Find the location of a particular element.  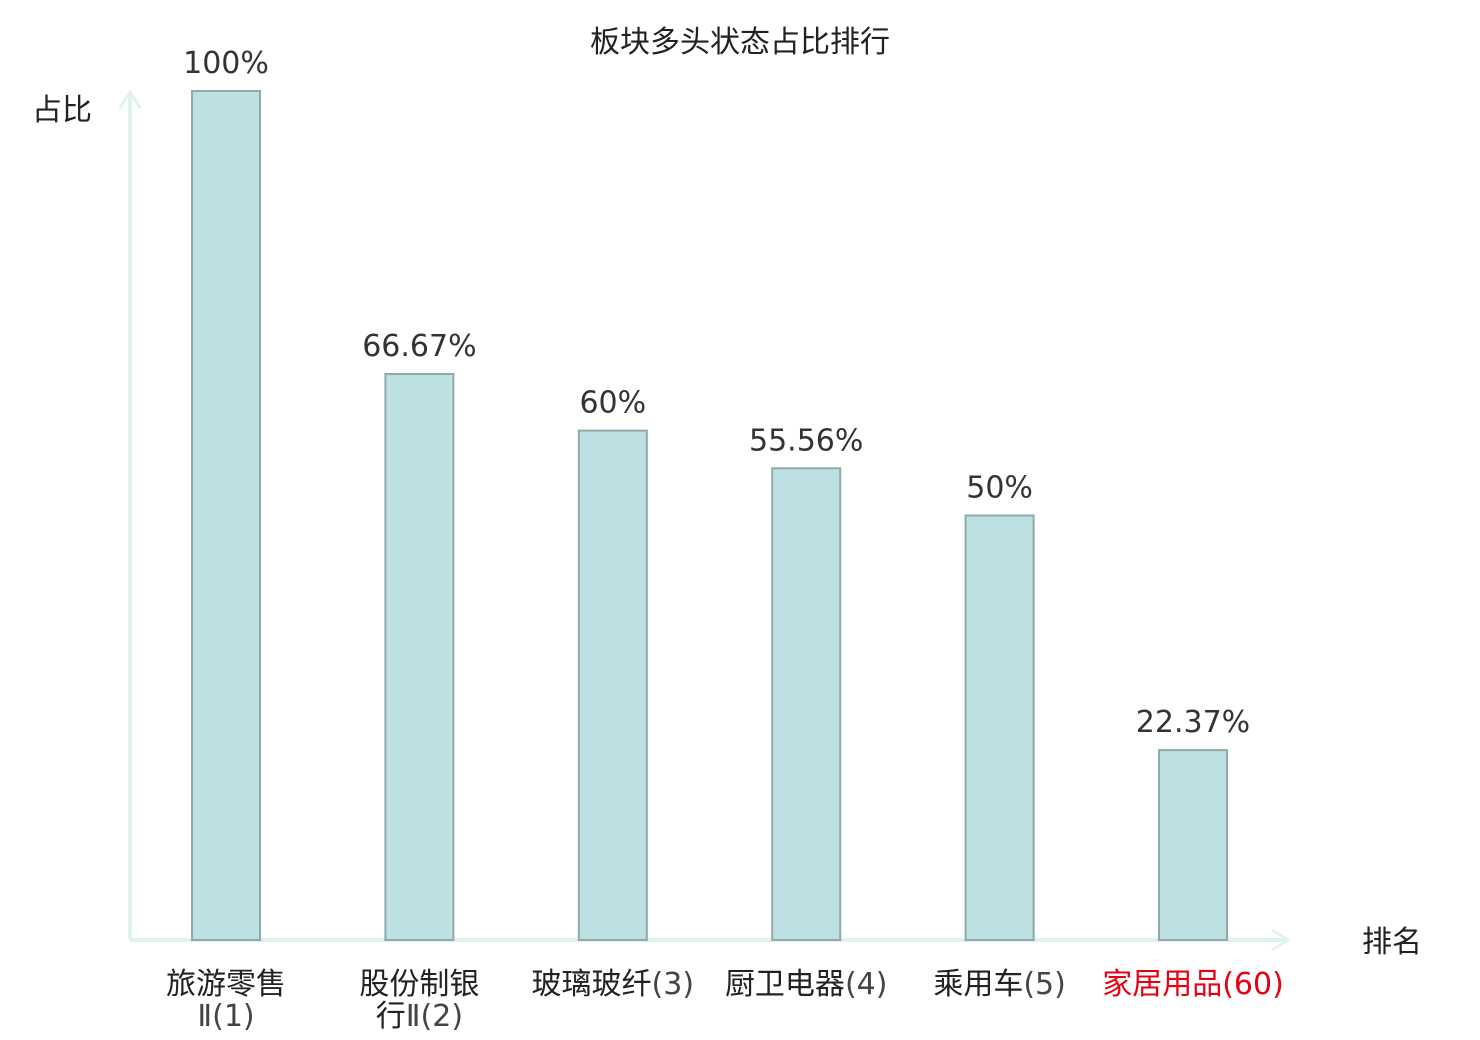

x-tick-rank: (3) is located at coordinates (673, 984).